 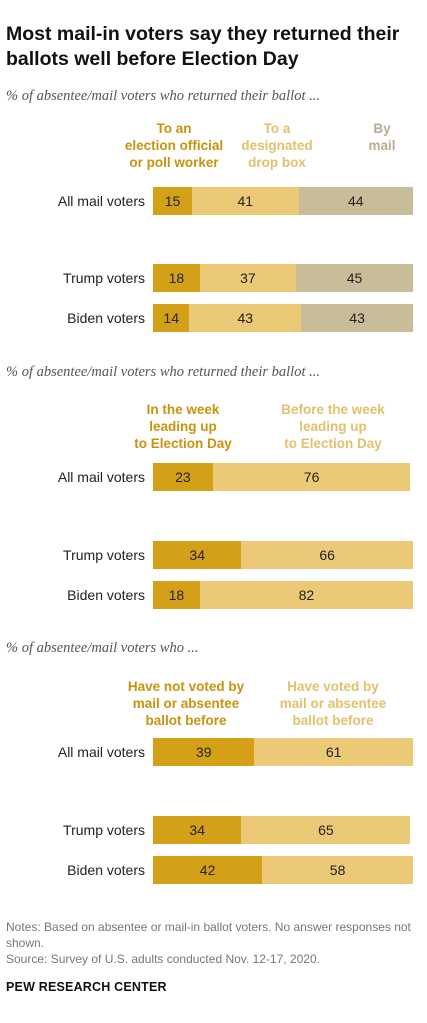 I want to click on legend-entry: To a designated drop box, so click(x=277, y=145).